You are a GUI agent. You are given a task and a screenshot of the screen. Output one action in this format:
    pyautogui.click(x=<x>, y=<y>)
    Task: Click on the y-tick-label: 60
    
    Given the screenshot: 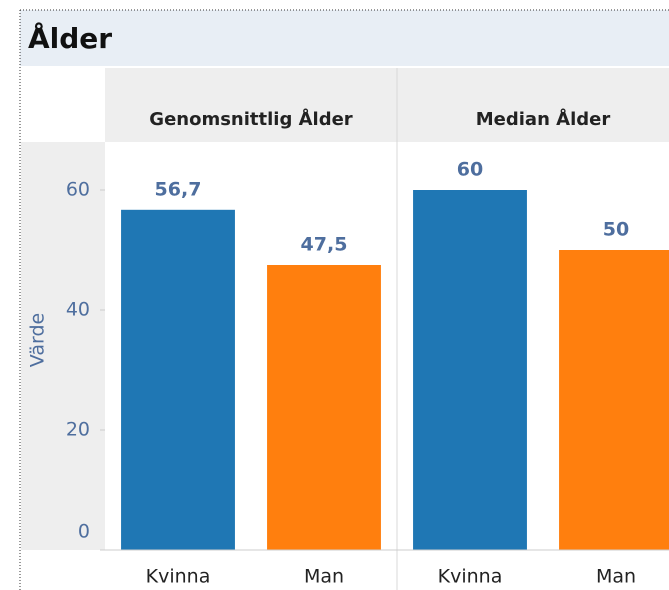 What is the action you would take?
    pyautogui.click(x=78, y=190)
    